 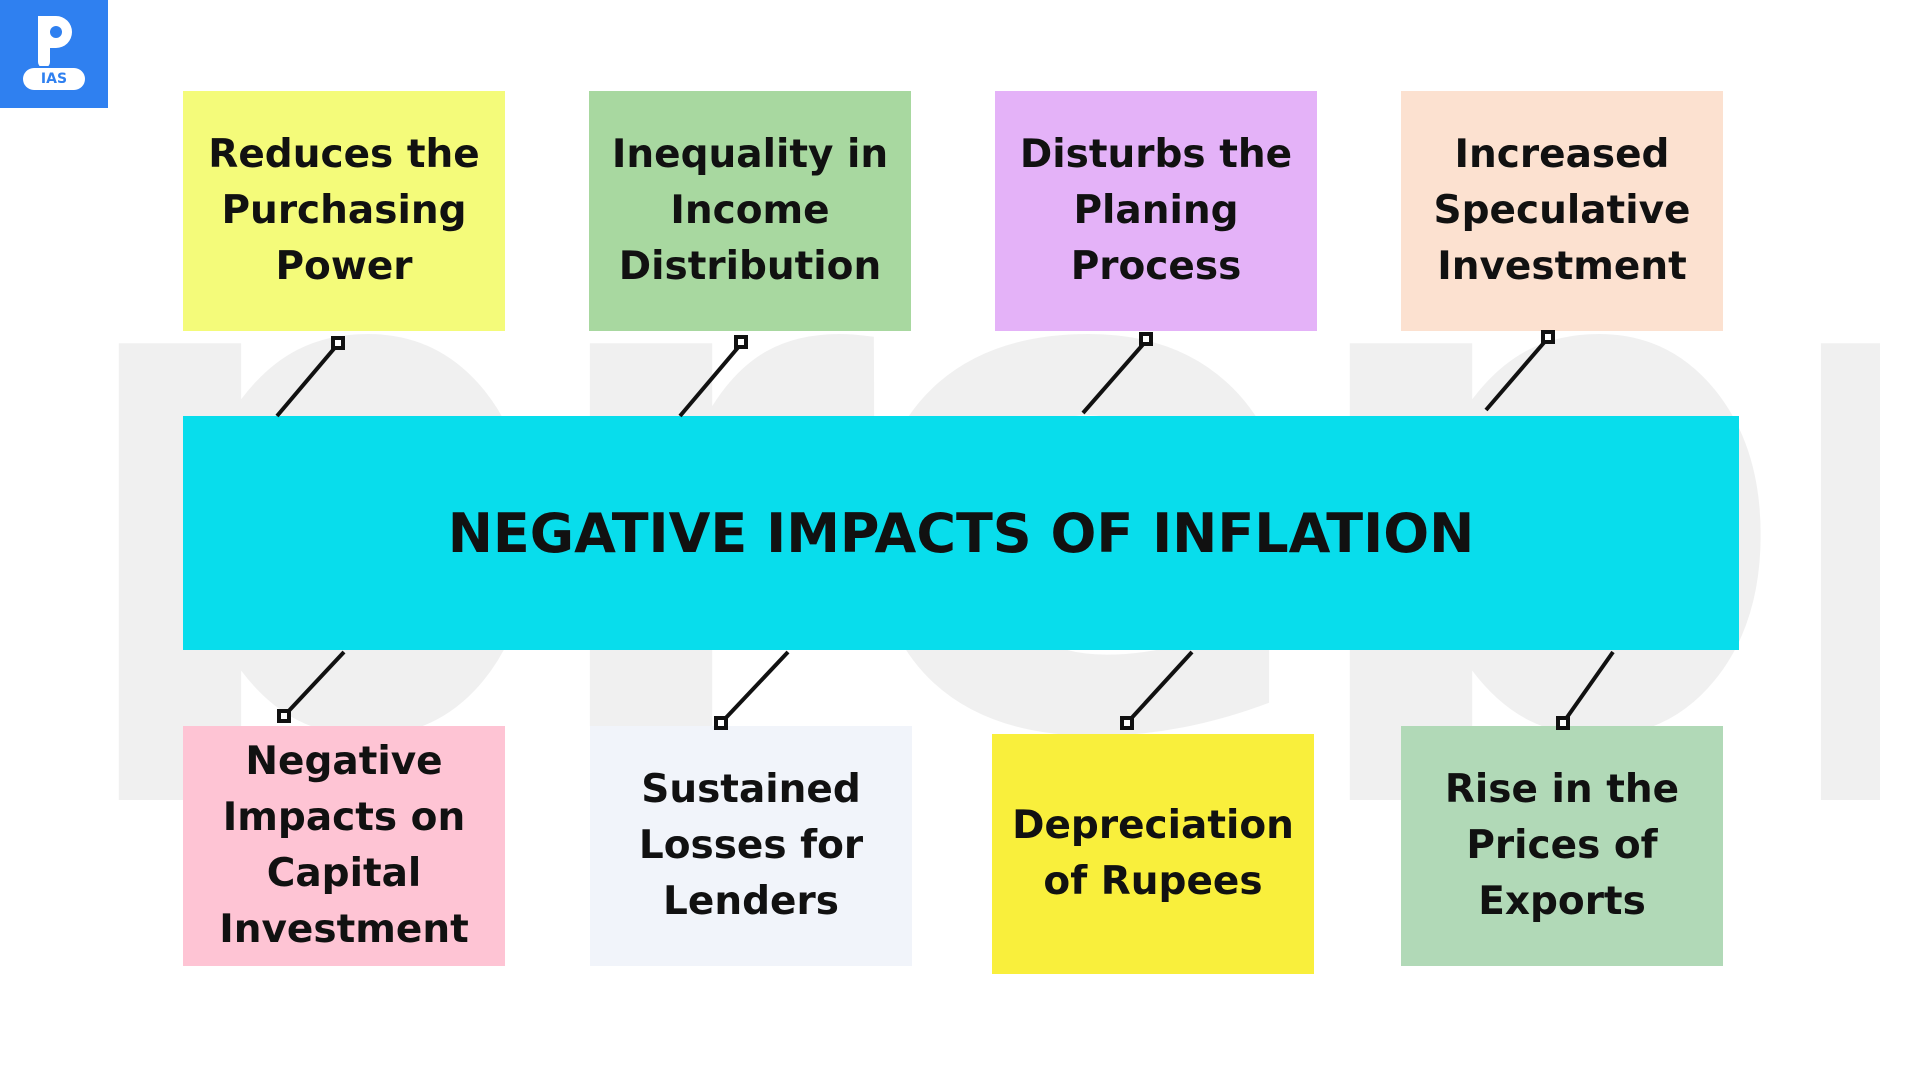 I want to click on impact-box-export-prices: Rise in the Prices of Exports, so click(x=1562, y=846).